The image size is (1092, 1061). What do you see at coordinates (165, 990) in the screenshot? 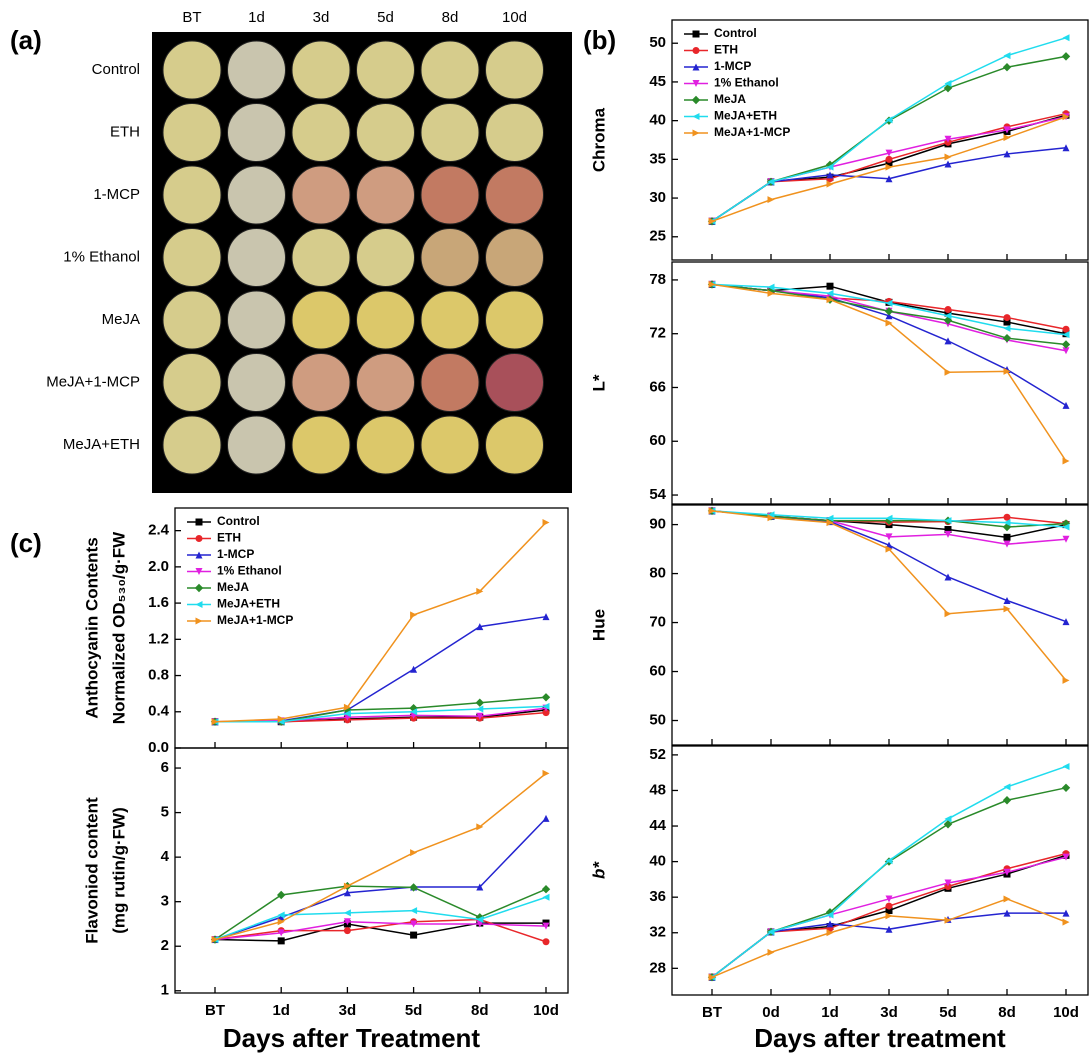
I see `y-tick-label: 1` at bounding box center [165, 990].